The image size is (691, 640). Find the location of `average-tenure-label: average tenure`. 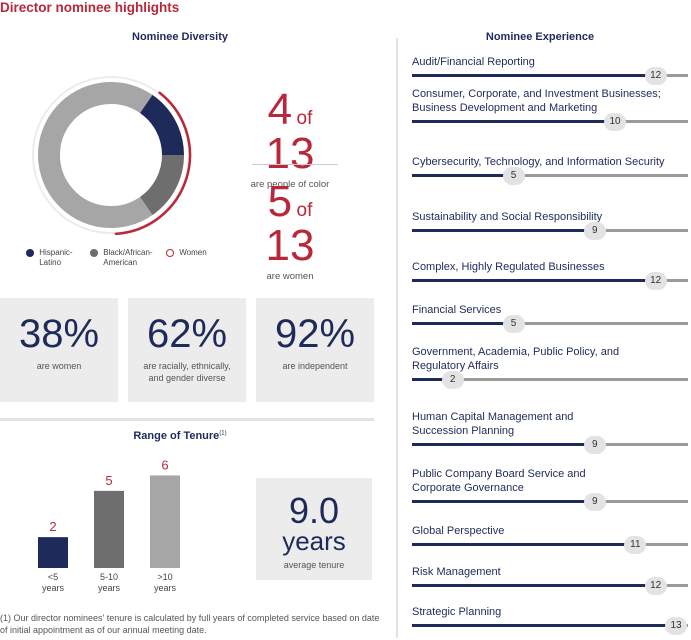

average-tenure-label: average tenure is located at coordinates (314, 565).